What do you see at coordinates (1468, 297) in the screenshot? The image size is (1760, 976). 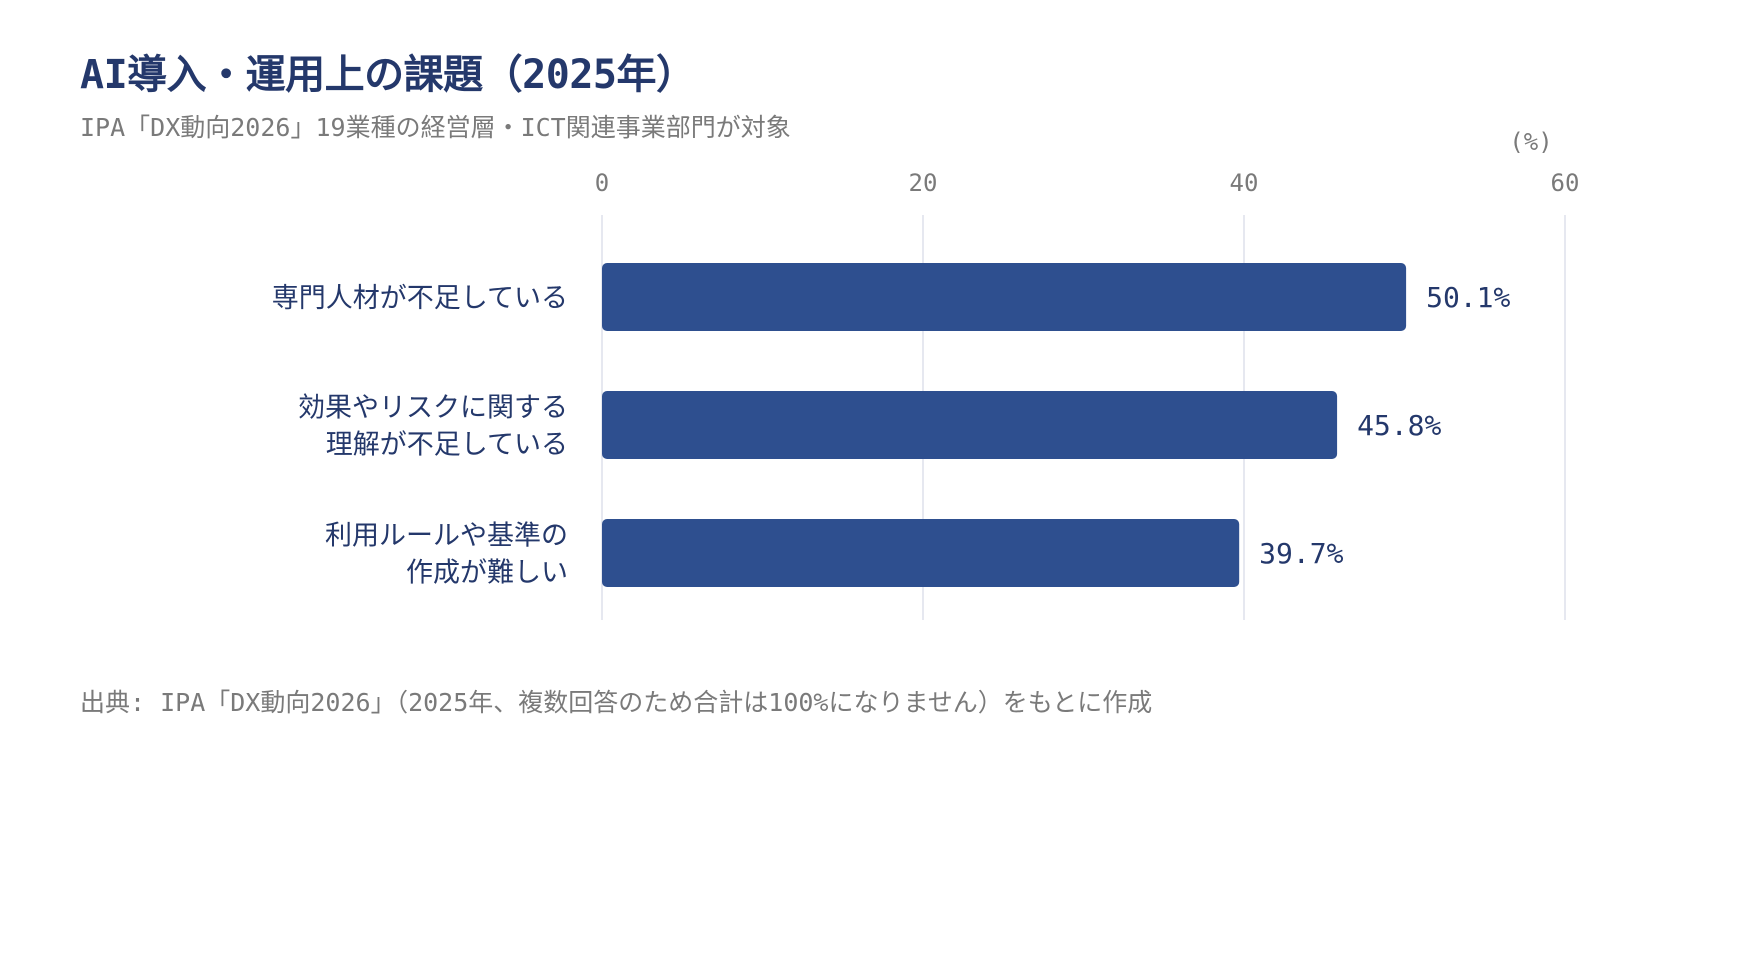 I see `data-label: 50.1%` at bounding box center [1468, 297].